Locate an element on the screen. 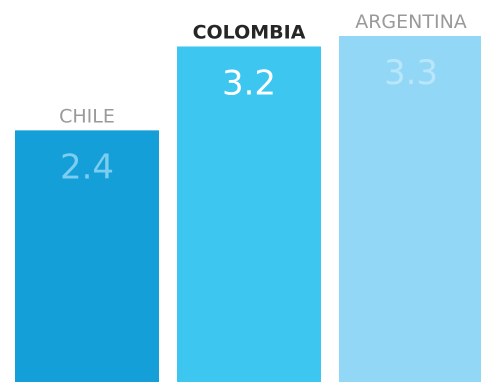 The height and width of the screenshot is (387, 481). value-label-colombia: 3.2 is located at coordinates (249, 83).